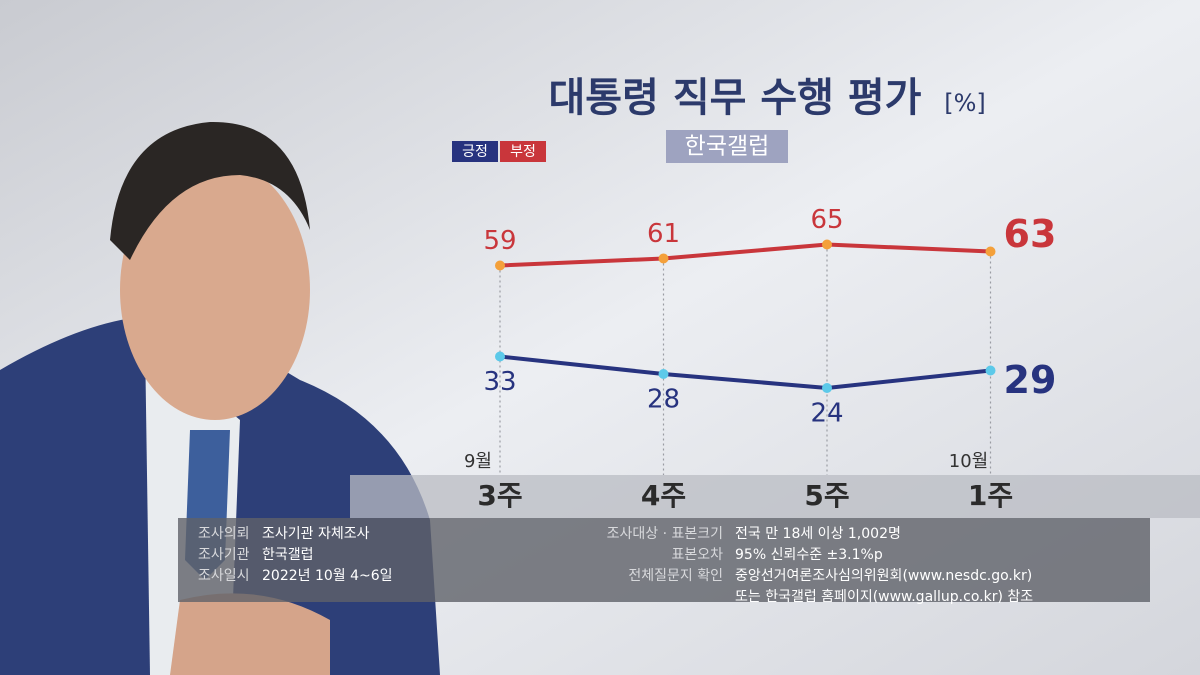 The height and width of the screenshot is (675, 1200). I want to click on value-label: 61, so click(663, 234).